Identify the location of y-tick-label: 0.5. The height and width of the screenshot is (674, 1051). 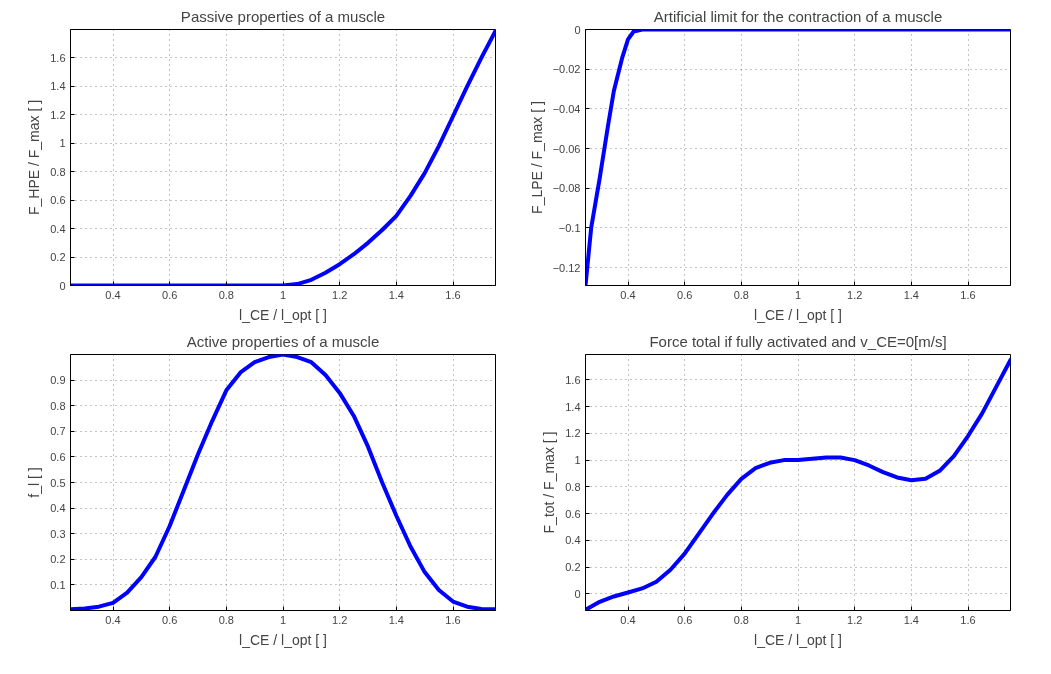
(58, 482).